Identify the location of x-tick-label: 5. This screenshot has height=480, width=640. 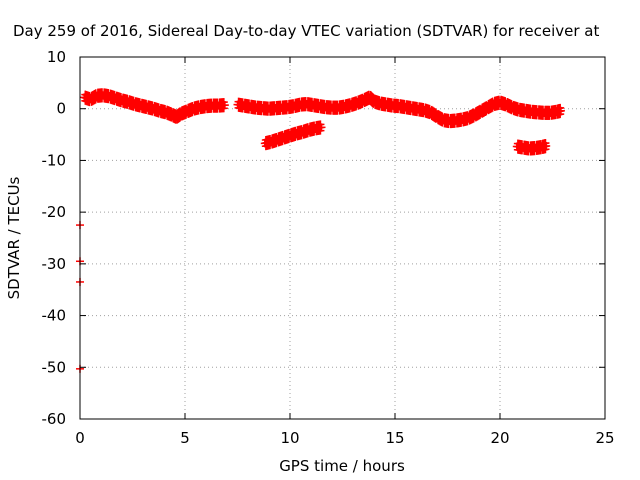
(185, 438).